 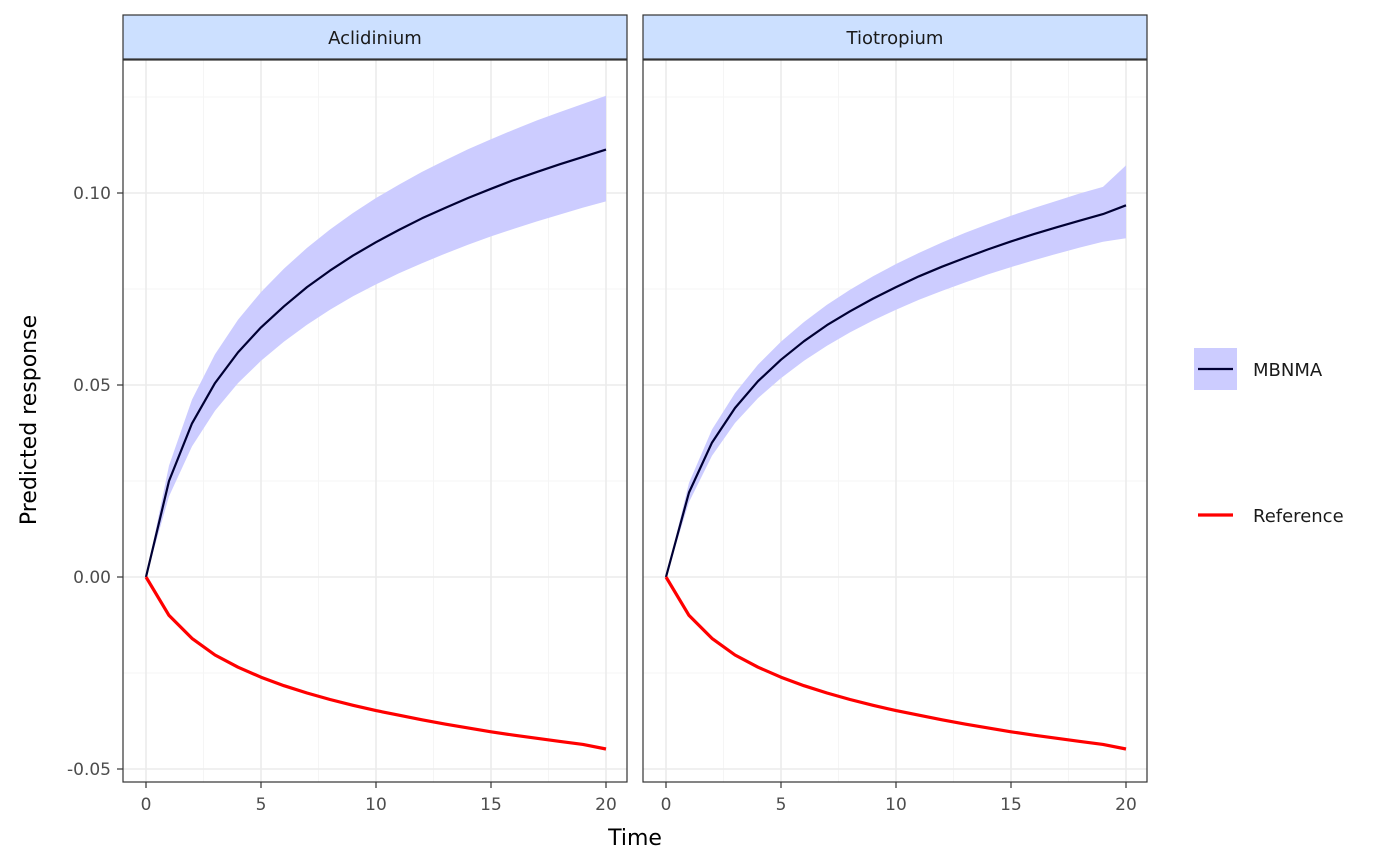 I want to click on y-tick-label: 0.05, so click(x=92, y=386).